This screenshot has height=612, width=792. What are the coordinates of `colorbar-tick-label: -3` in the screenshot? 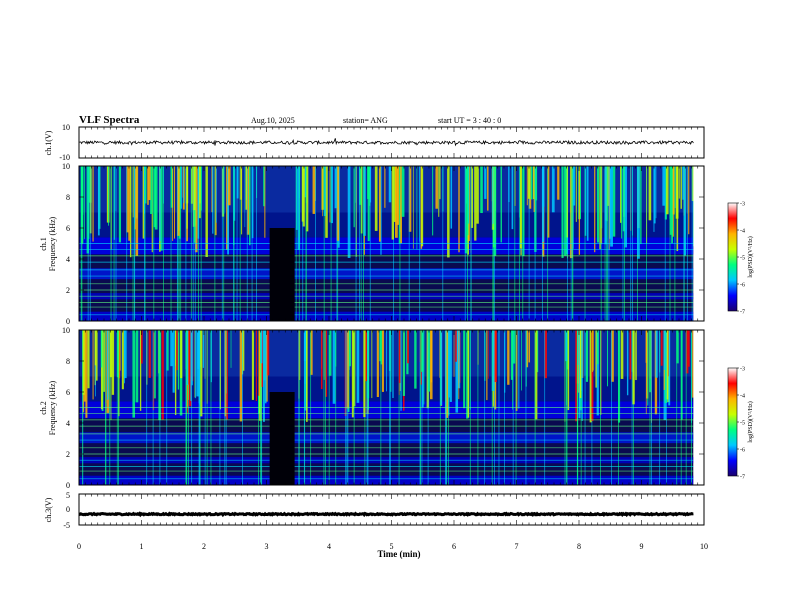 It's located at (742, 370).